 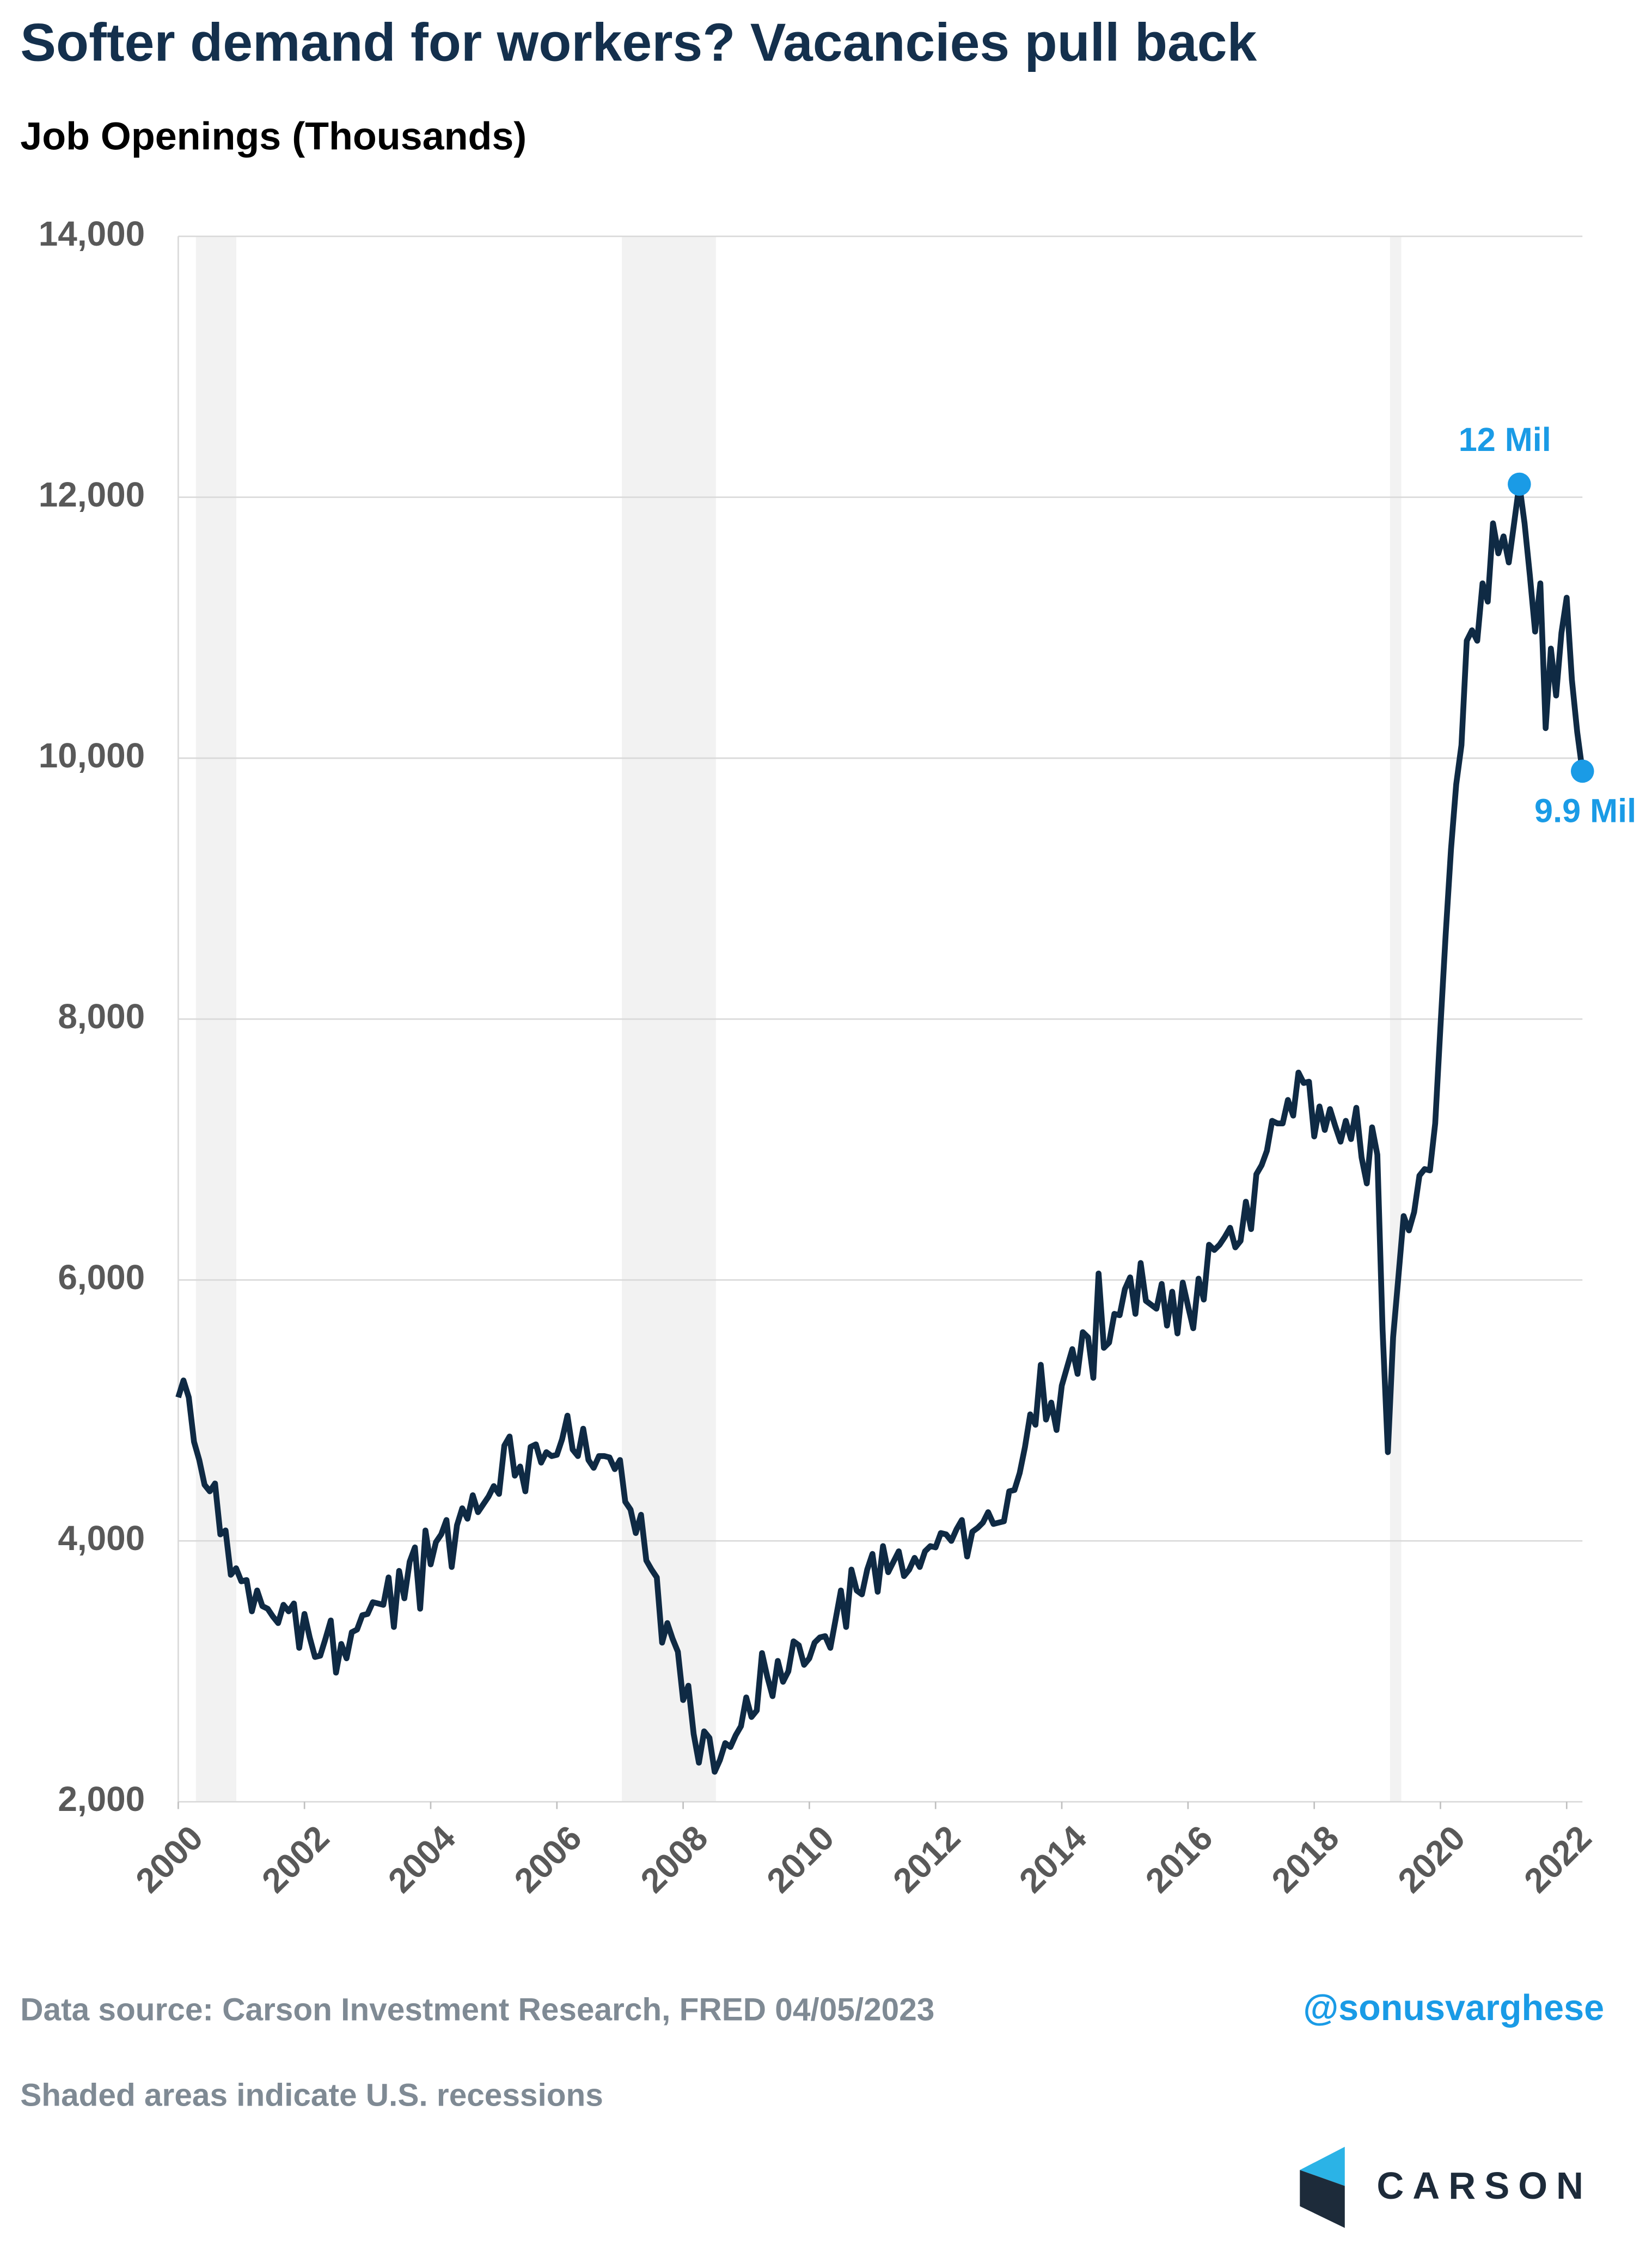 What do you see at coordinates (169, 1859) in the screenshot?
I see `x-tick-label: 2000` at bounding box center [169, 1859].